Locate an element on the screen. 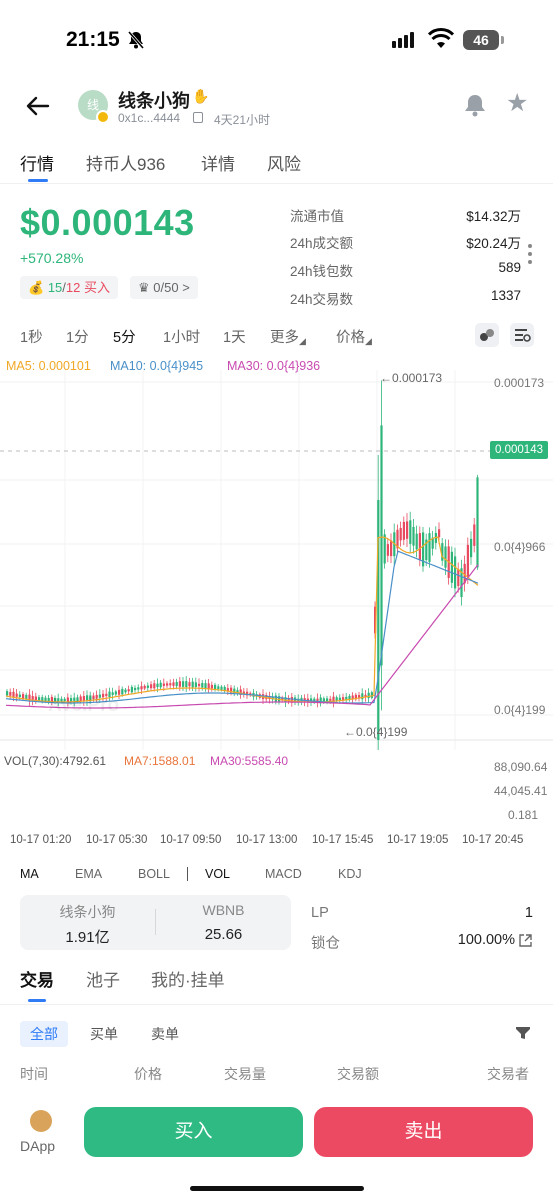 The image size is (553, 1200). tab-risk: 风险 is located at coordinates (284, 164).